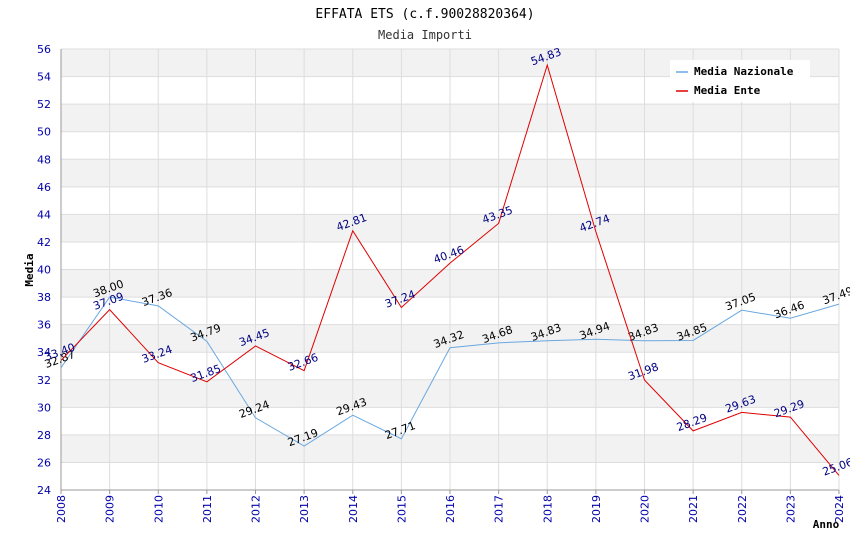 This screenshot has width=850, height=550. Describe the element at coordinates (499, 509) in the screenshot. I see `x-tick-label: 2017` at that location.